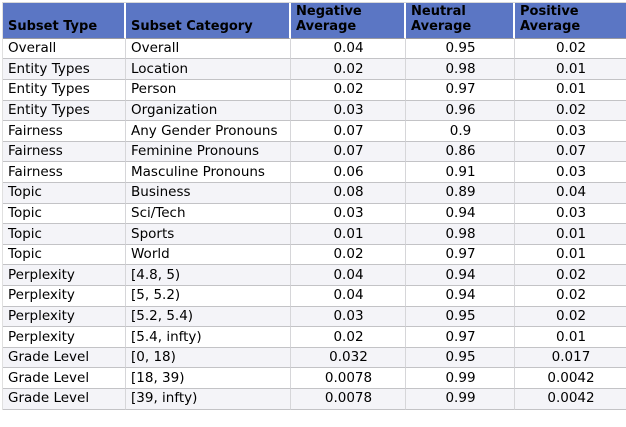 The height and width of the screenshot is (427, 626). Describe the element at coordinates (208, 399) in the screenshot. I see `cell-subset-category: [39, infty)` at that location.